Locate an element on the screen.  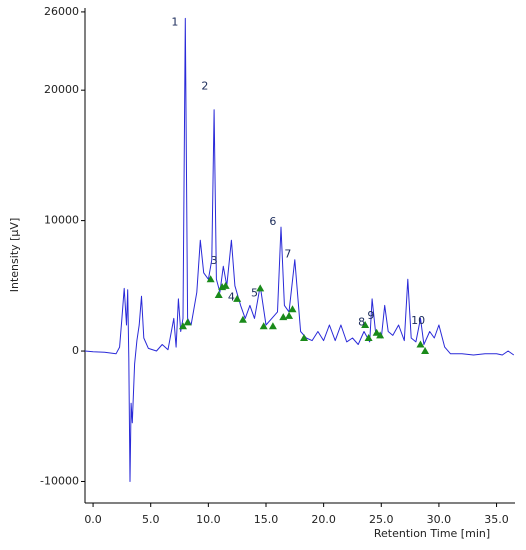
x-tick-label: 20.0 is located at coordinates (323, 519).